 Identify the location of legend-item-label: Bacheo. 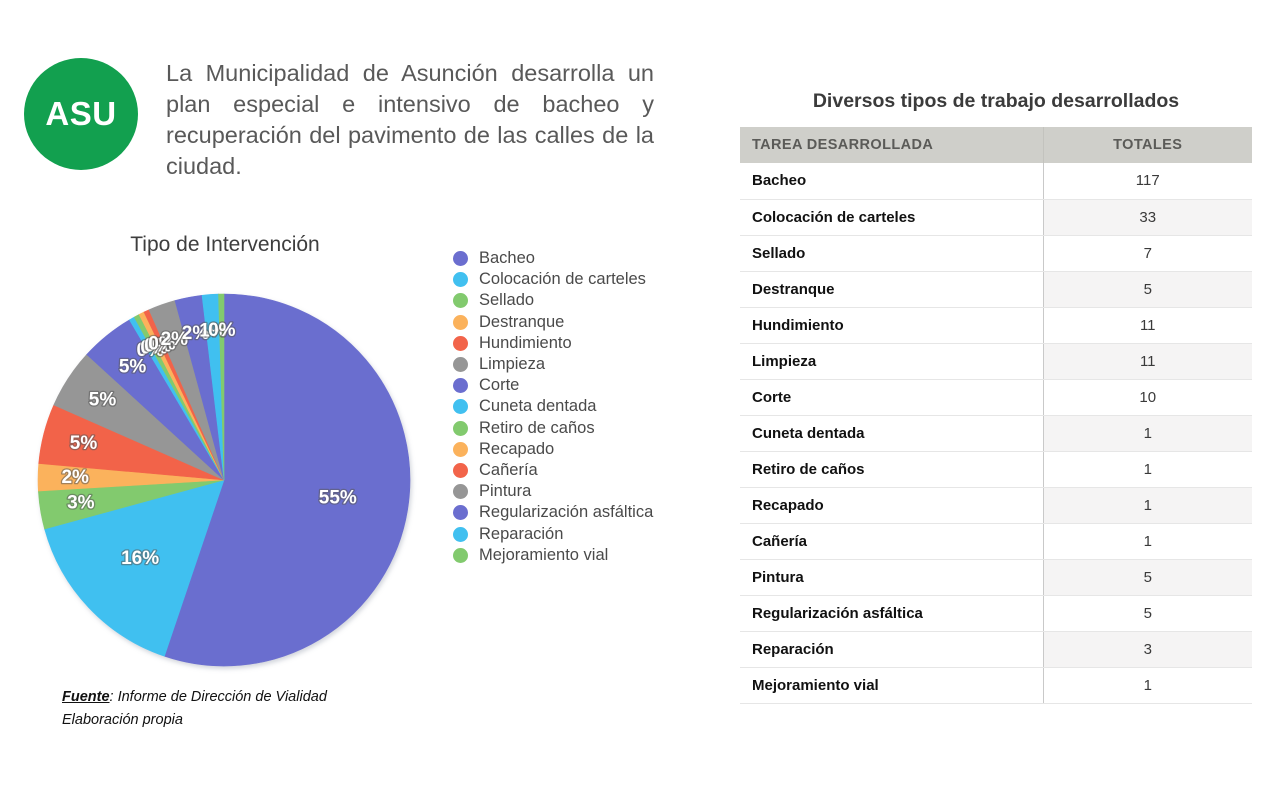
(507, 258).